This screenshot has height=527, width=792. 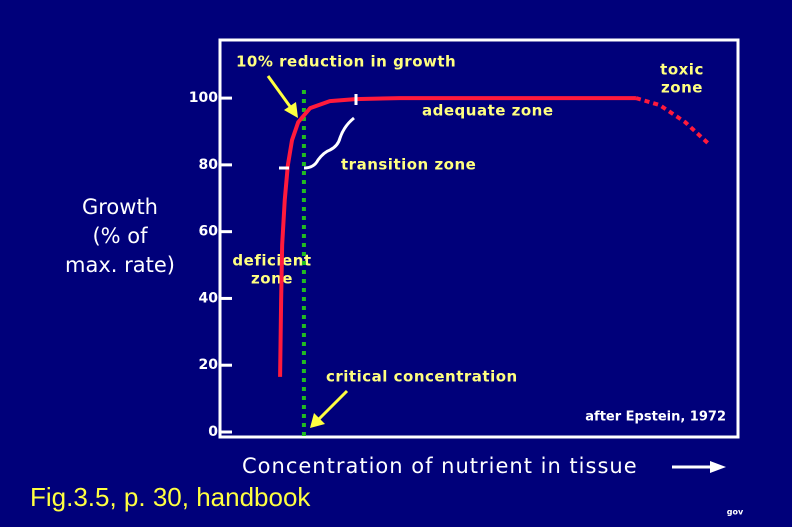 What do you see at coordinates (346, 62) in the screenshot?
I see `annotation: 10% reduction in growth` at bounding box center [346, 62].